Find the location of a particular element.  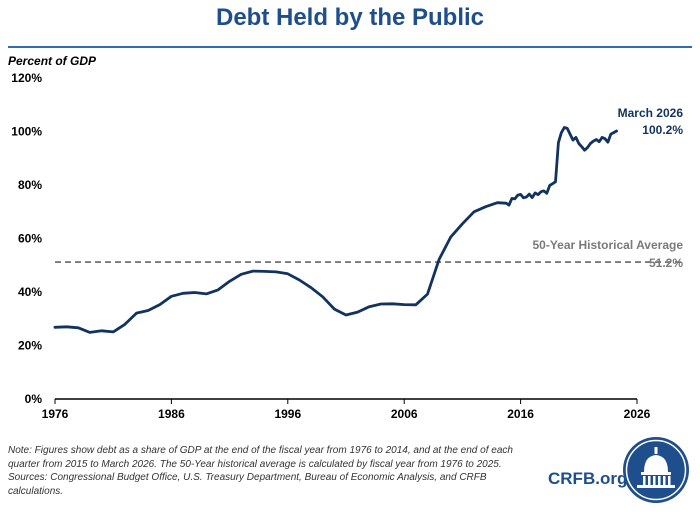

x-axis-ticks: 1976 1986 1996 2006 2016 2026 is located at coordinates (346, 410).